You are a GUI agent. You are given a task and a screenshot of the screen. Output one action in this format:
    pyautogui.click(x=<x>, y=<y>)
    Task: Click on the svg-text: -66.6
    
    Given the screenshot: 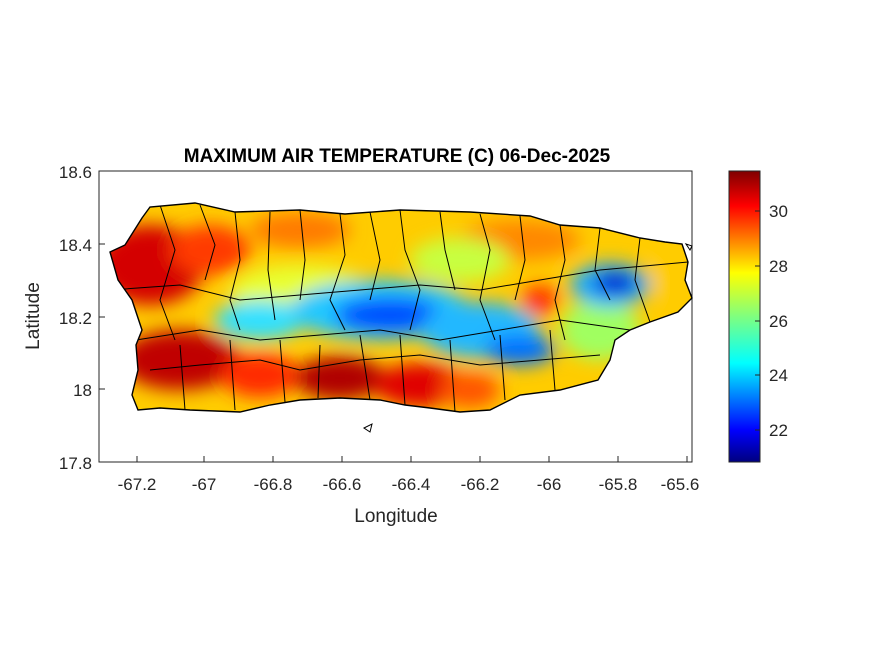 What is the action you would take?
    pyautogui.click(x=342, y=484)
    